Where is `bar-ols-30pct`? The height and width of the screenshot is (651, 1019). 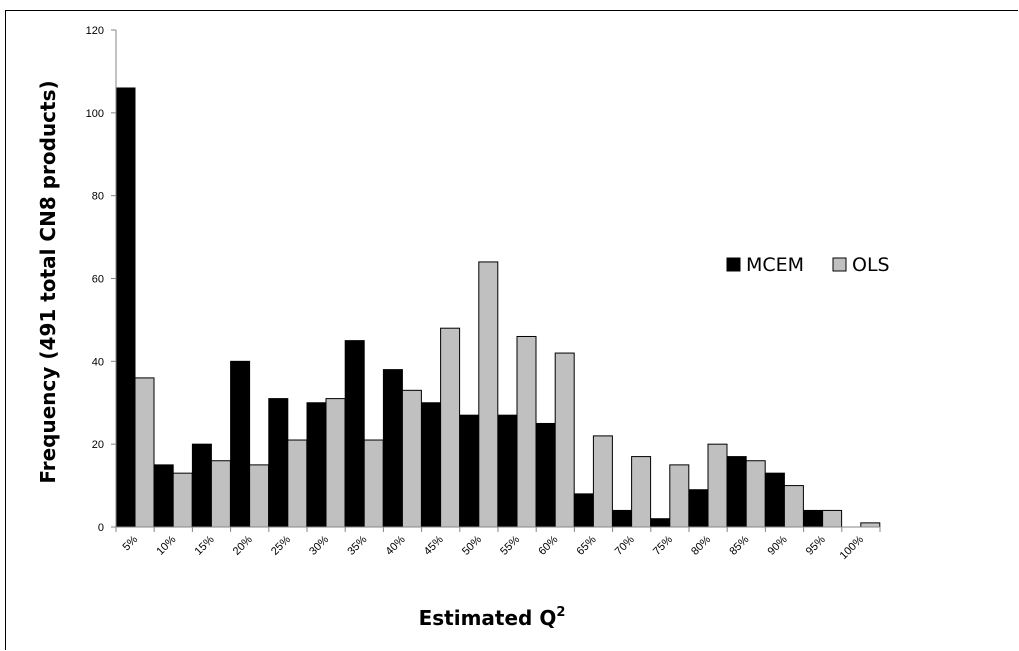 bar-ols-30pct is located at coordinates (335, 463).